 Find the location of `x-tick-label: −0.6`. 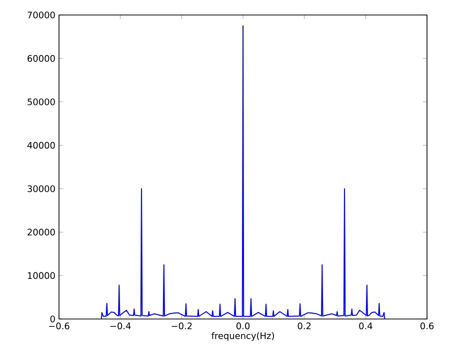

x-tick-label: −0.6 is located at coordinates (59, 326).